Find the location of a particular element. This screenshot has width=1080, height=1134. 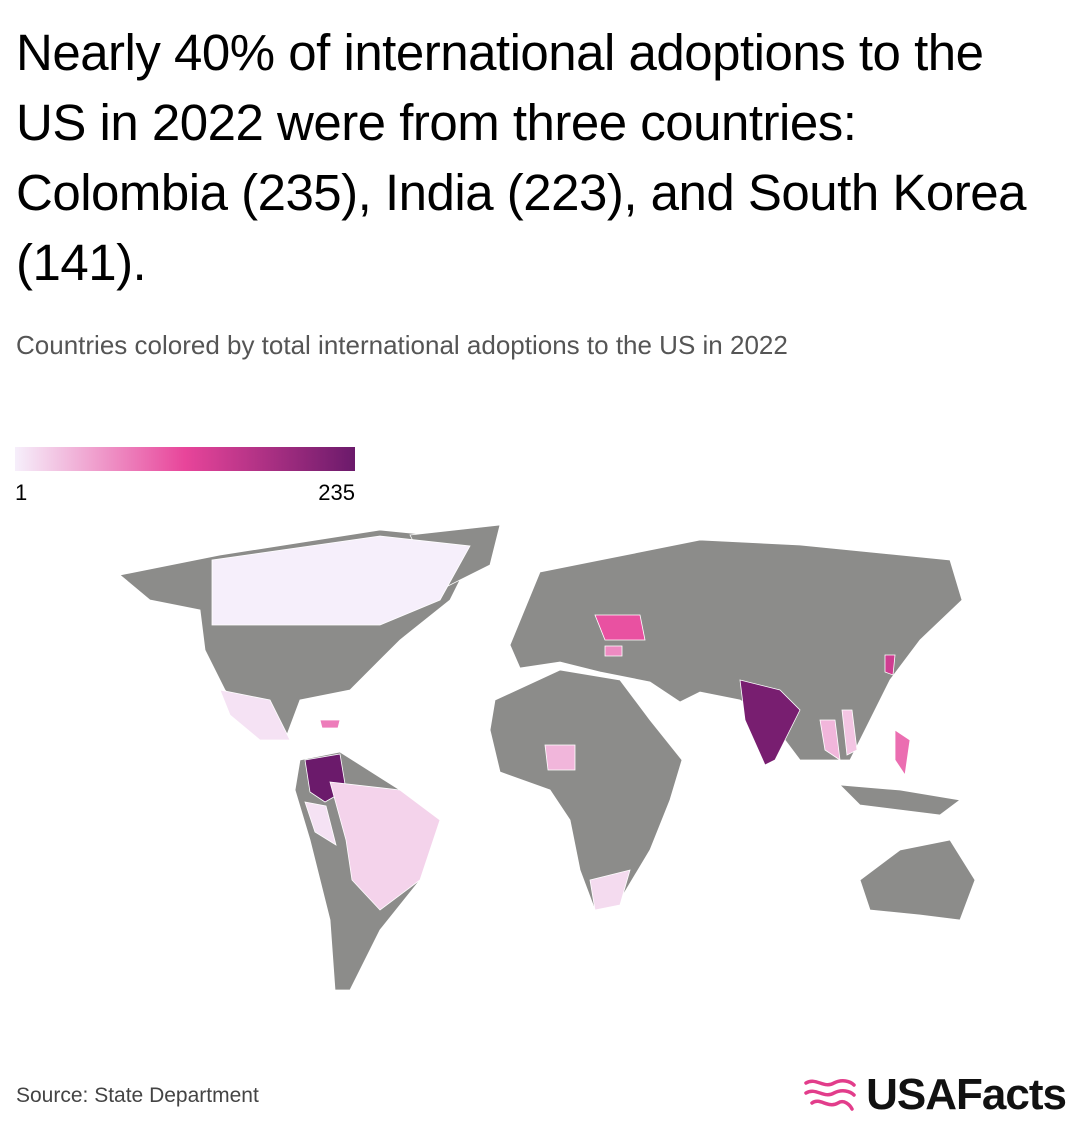

colorbar-max: 235 is located at coordinates (336, 492).